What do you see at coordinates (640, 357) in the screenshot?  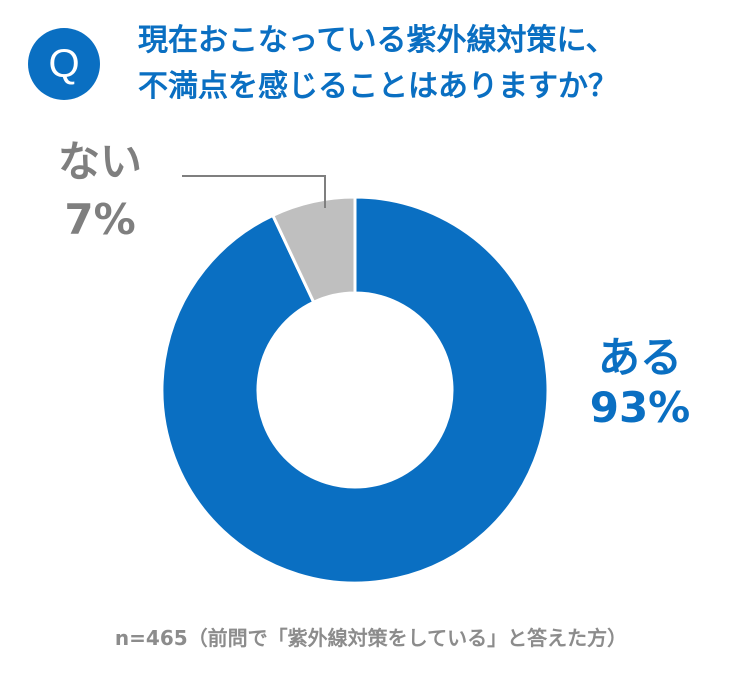 I see `slice-label-aru: ある` at bounding box center [640, 357].